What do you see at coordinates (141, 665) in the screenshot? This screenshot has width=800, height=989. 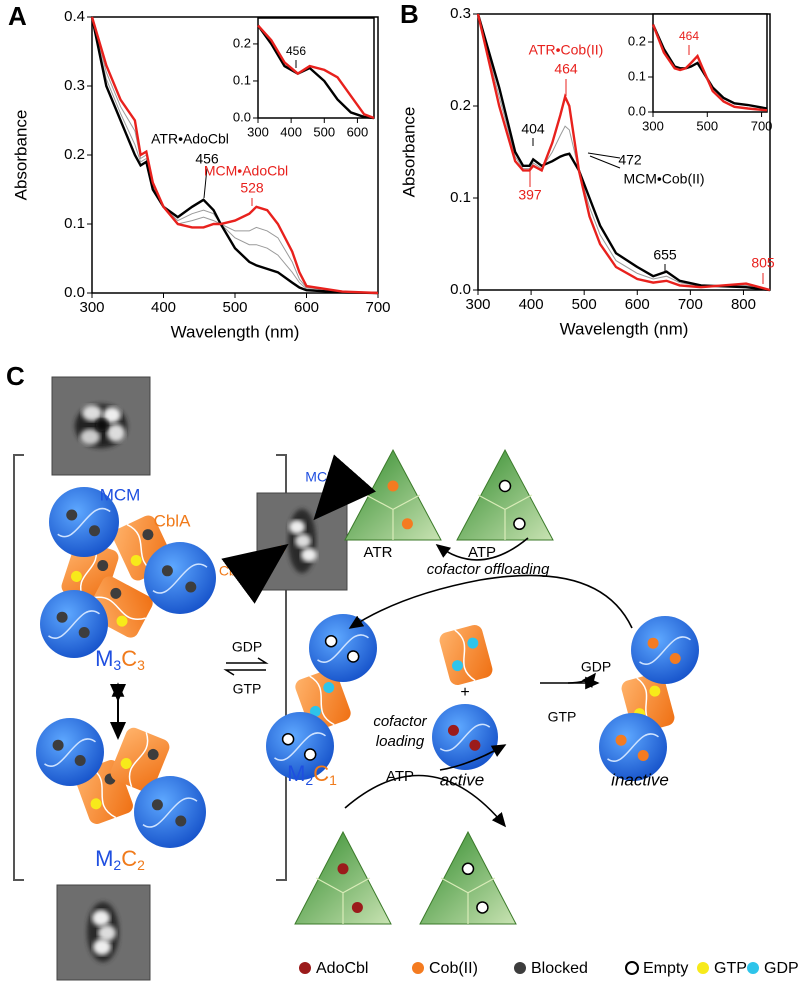 I see `label-part: 3` at bounding box center [141, 665].